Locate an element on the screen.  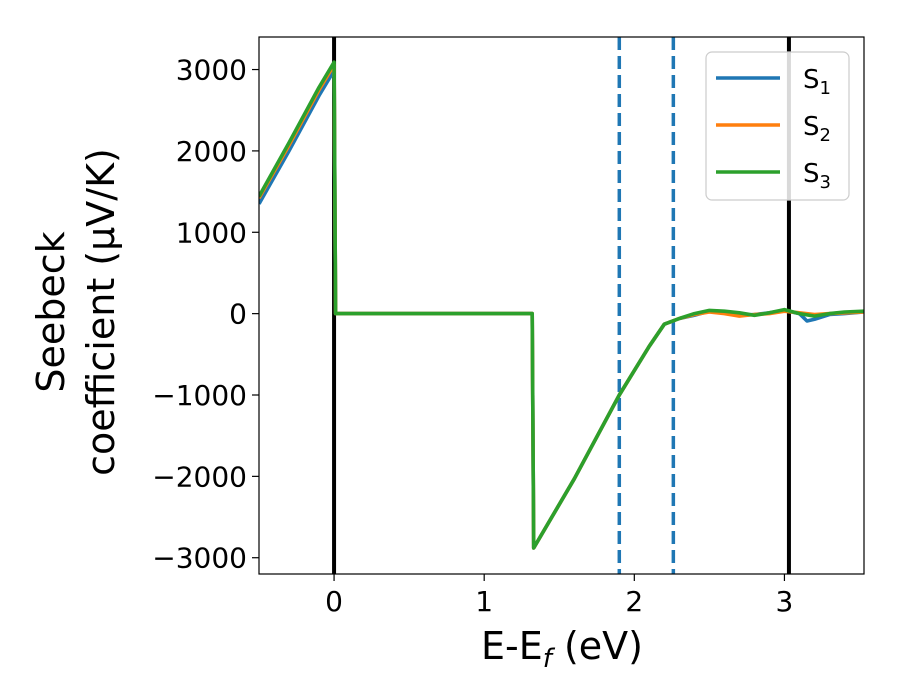
y-tick-label-1: 2000 is located at coordinates (211, 151).